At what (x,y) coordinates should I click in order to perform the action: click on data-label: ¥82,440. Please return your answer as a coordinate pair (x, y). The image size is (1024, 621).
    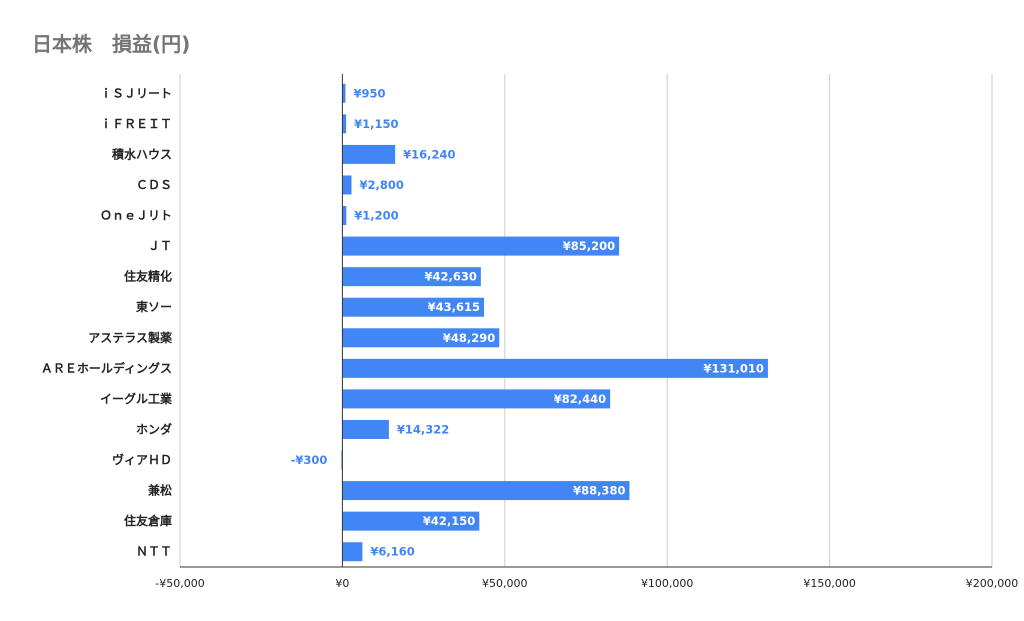
    Looking at the image, I should click on (580, 399).